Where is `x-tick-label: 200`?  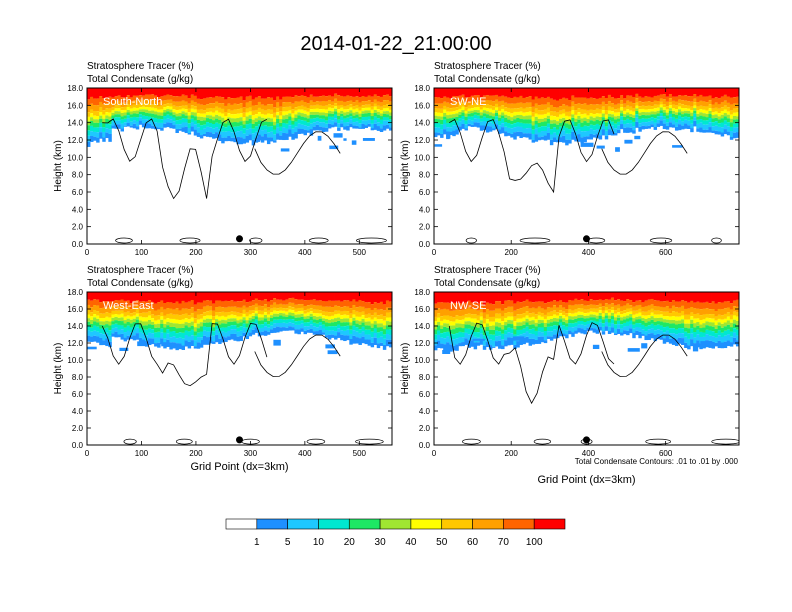
x-tick-label: 200 is located at coordinates (512, 453).